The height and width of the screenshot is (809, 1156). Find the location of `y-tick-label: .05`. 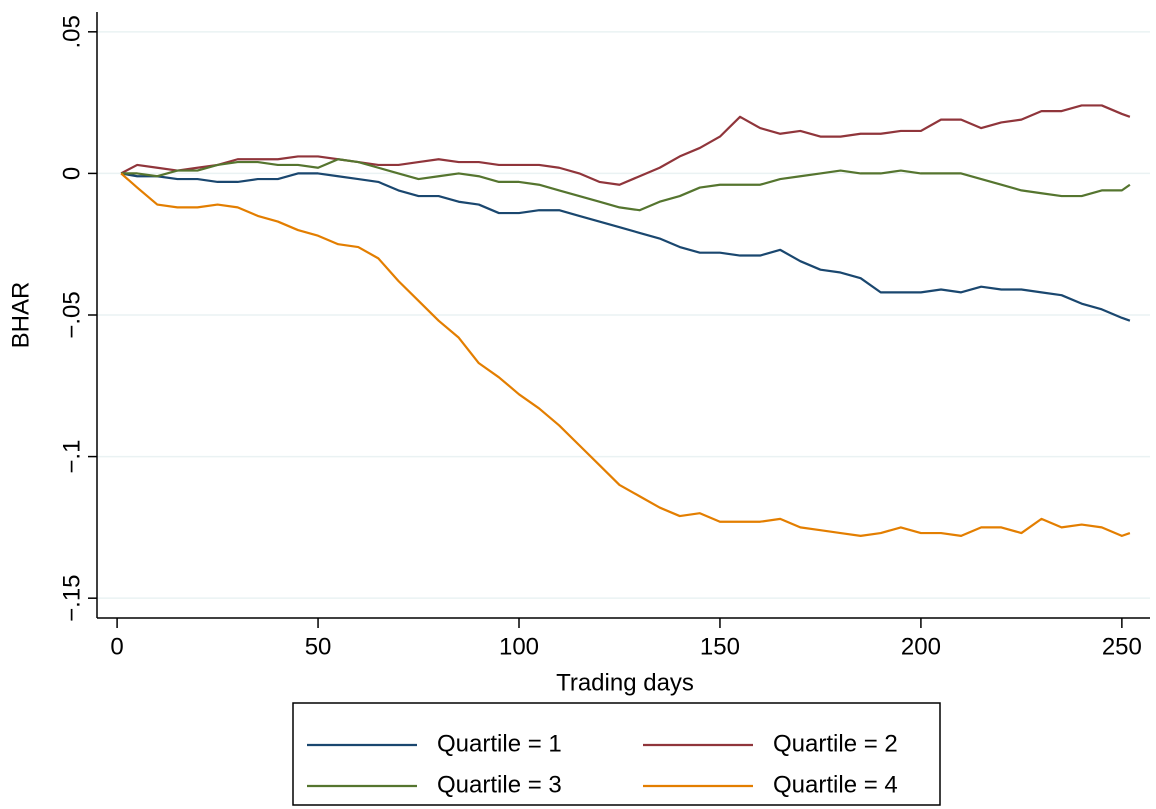

y-tick-label: .05 is located at coordinates (71, 31).